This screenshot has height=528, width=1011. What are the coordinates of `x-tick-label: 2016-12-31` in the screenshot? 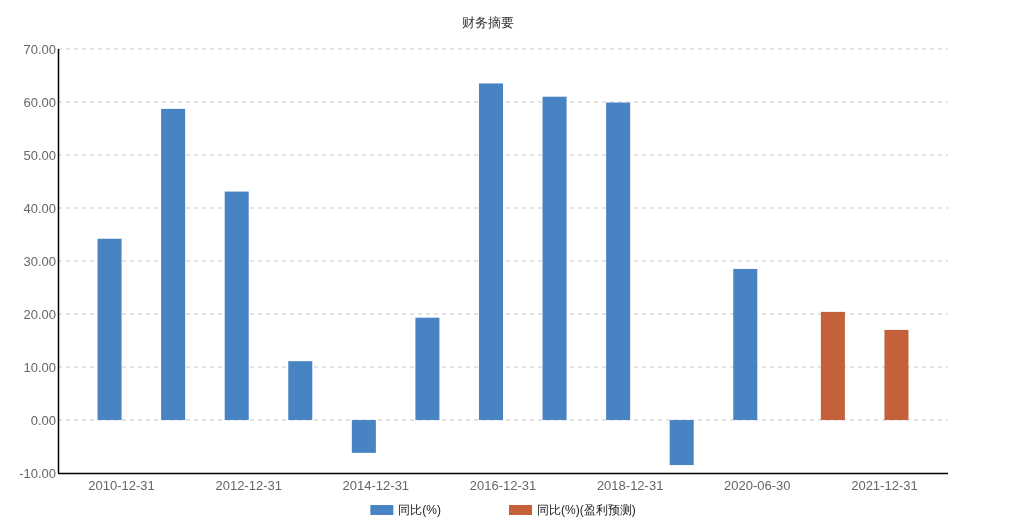 It's located at (503, 485).